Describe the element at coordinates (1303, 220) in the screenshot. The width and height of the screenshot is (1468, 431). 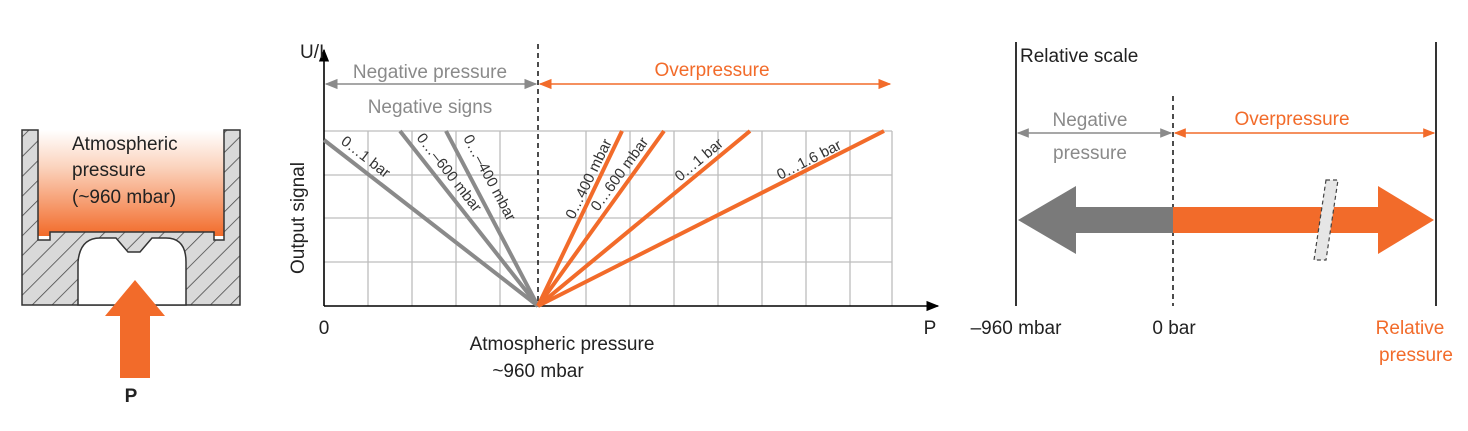
I see `positive-scale-arrow-icon` at that location.